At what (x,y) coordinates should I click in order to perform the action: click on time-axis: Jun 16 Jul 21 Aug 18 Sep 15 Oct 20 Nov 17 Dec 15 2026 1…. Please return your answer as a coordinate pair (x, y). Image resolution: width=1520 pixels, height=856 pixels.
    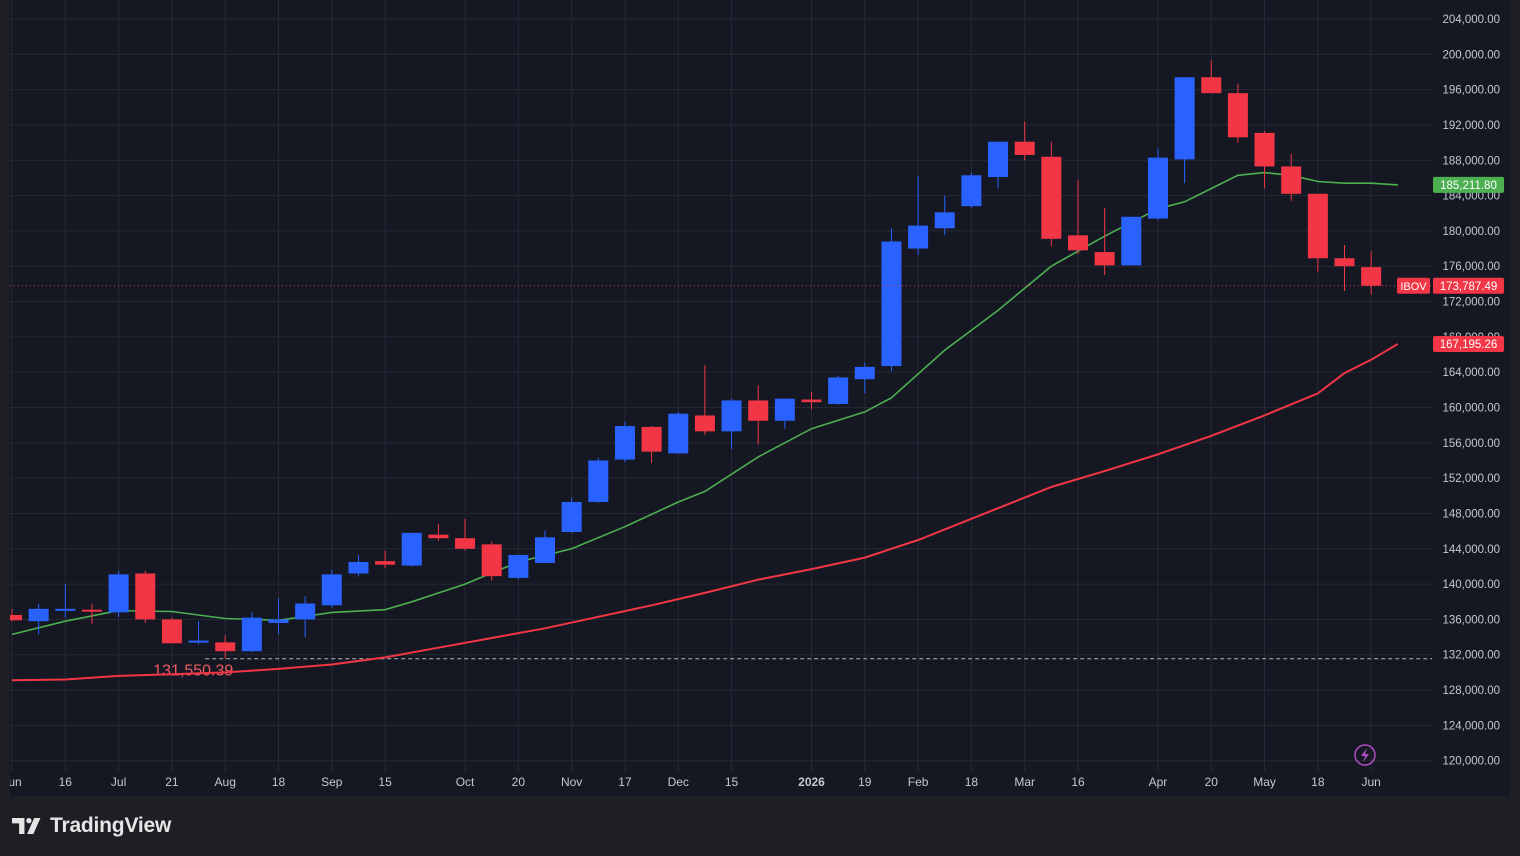
    Looking at the image, I should click on (695, 782).